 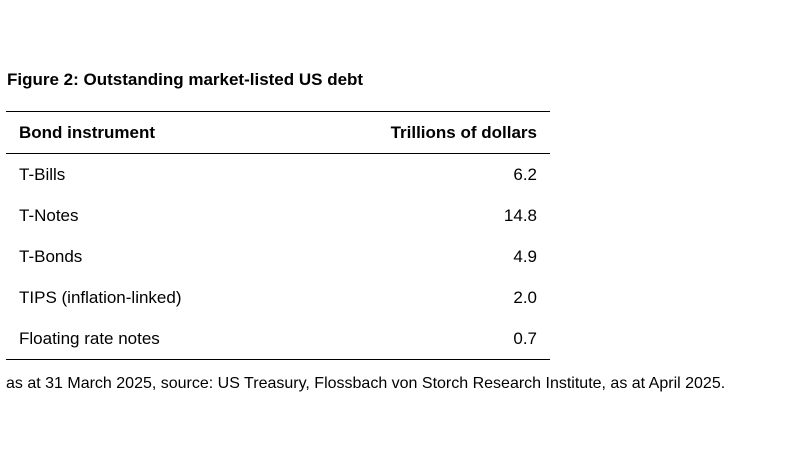 I want to click on header-value: Trillions of dollars, so click(x=463, y=132).